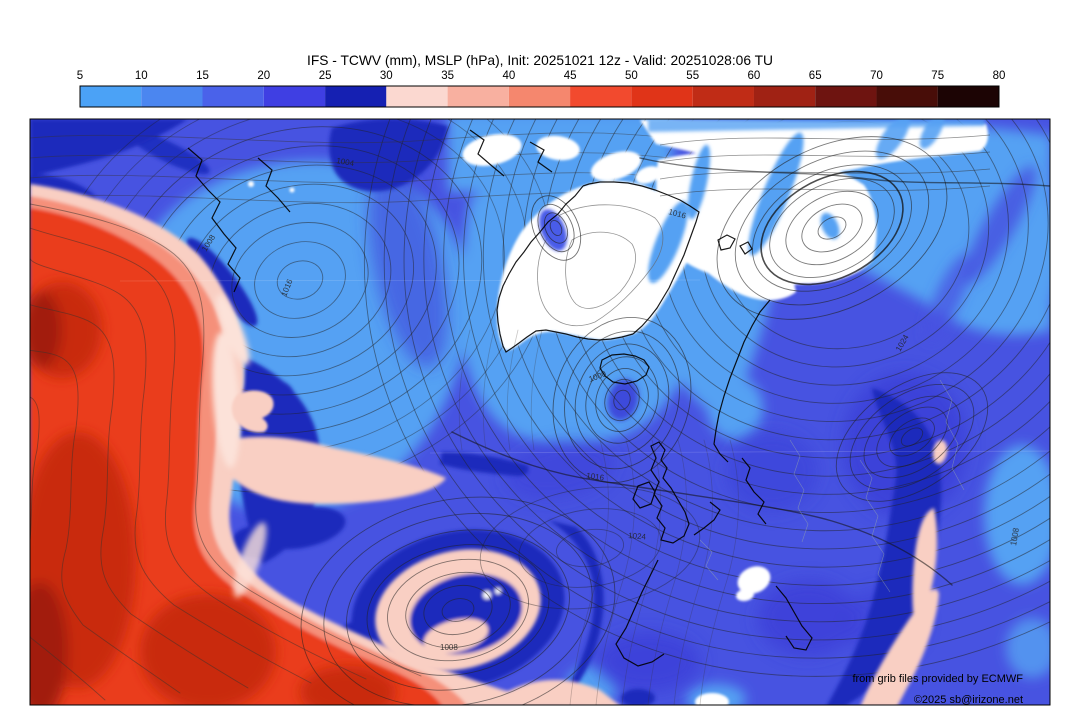 Image resolution: width=1080 pixels, height=718 pixels. I want to click on svg-text: 5, so click(80, 76).